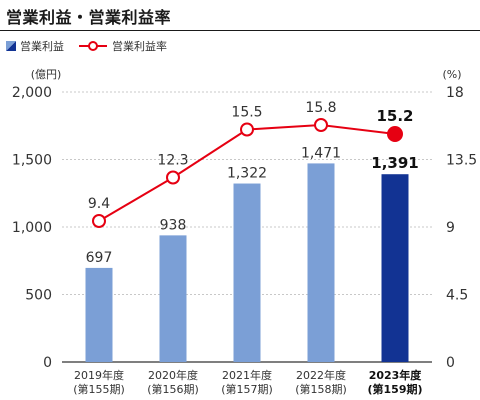  Describe the element at coordinates (11, 46) in the screenshot. I see `legend-bar-swatch-icon` at that location.